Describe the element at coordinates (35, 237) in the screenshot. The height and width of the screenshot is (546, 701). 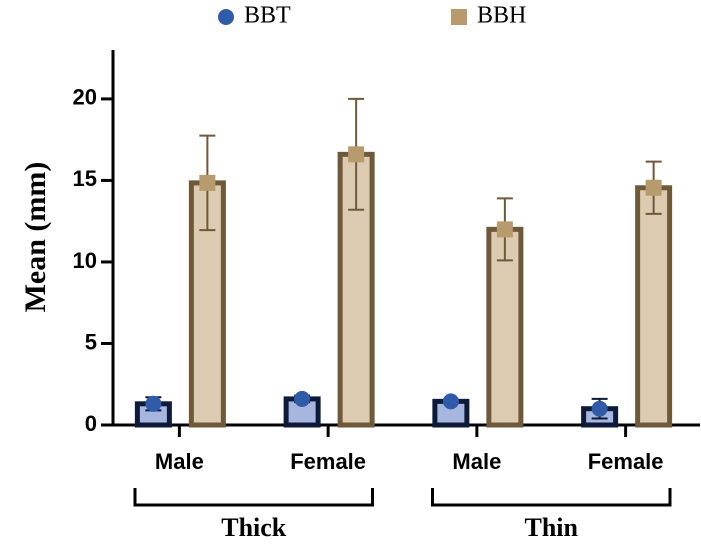
I see `y-axis-label: Mean (mm)` at that location.